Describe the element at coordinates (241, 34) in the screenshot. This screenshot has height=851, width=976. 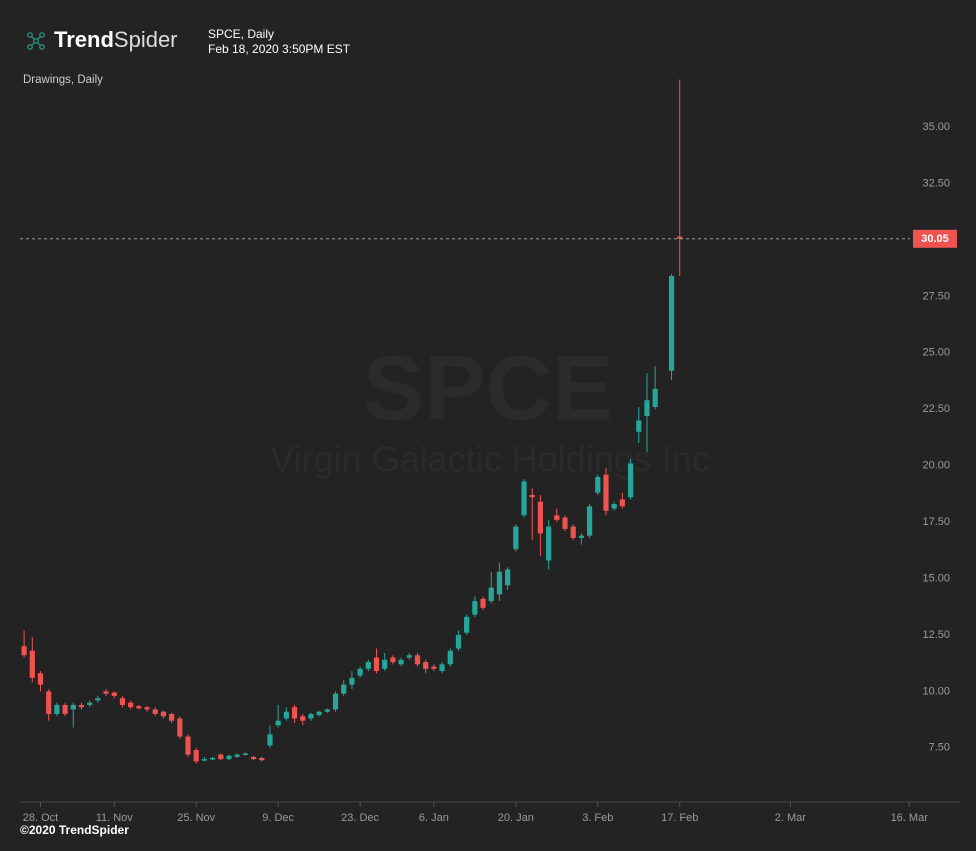
I see `chart-title: SPCE, Daily` at that location.